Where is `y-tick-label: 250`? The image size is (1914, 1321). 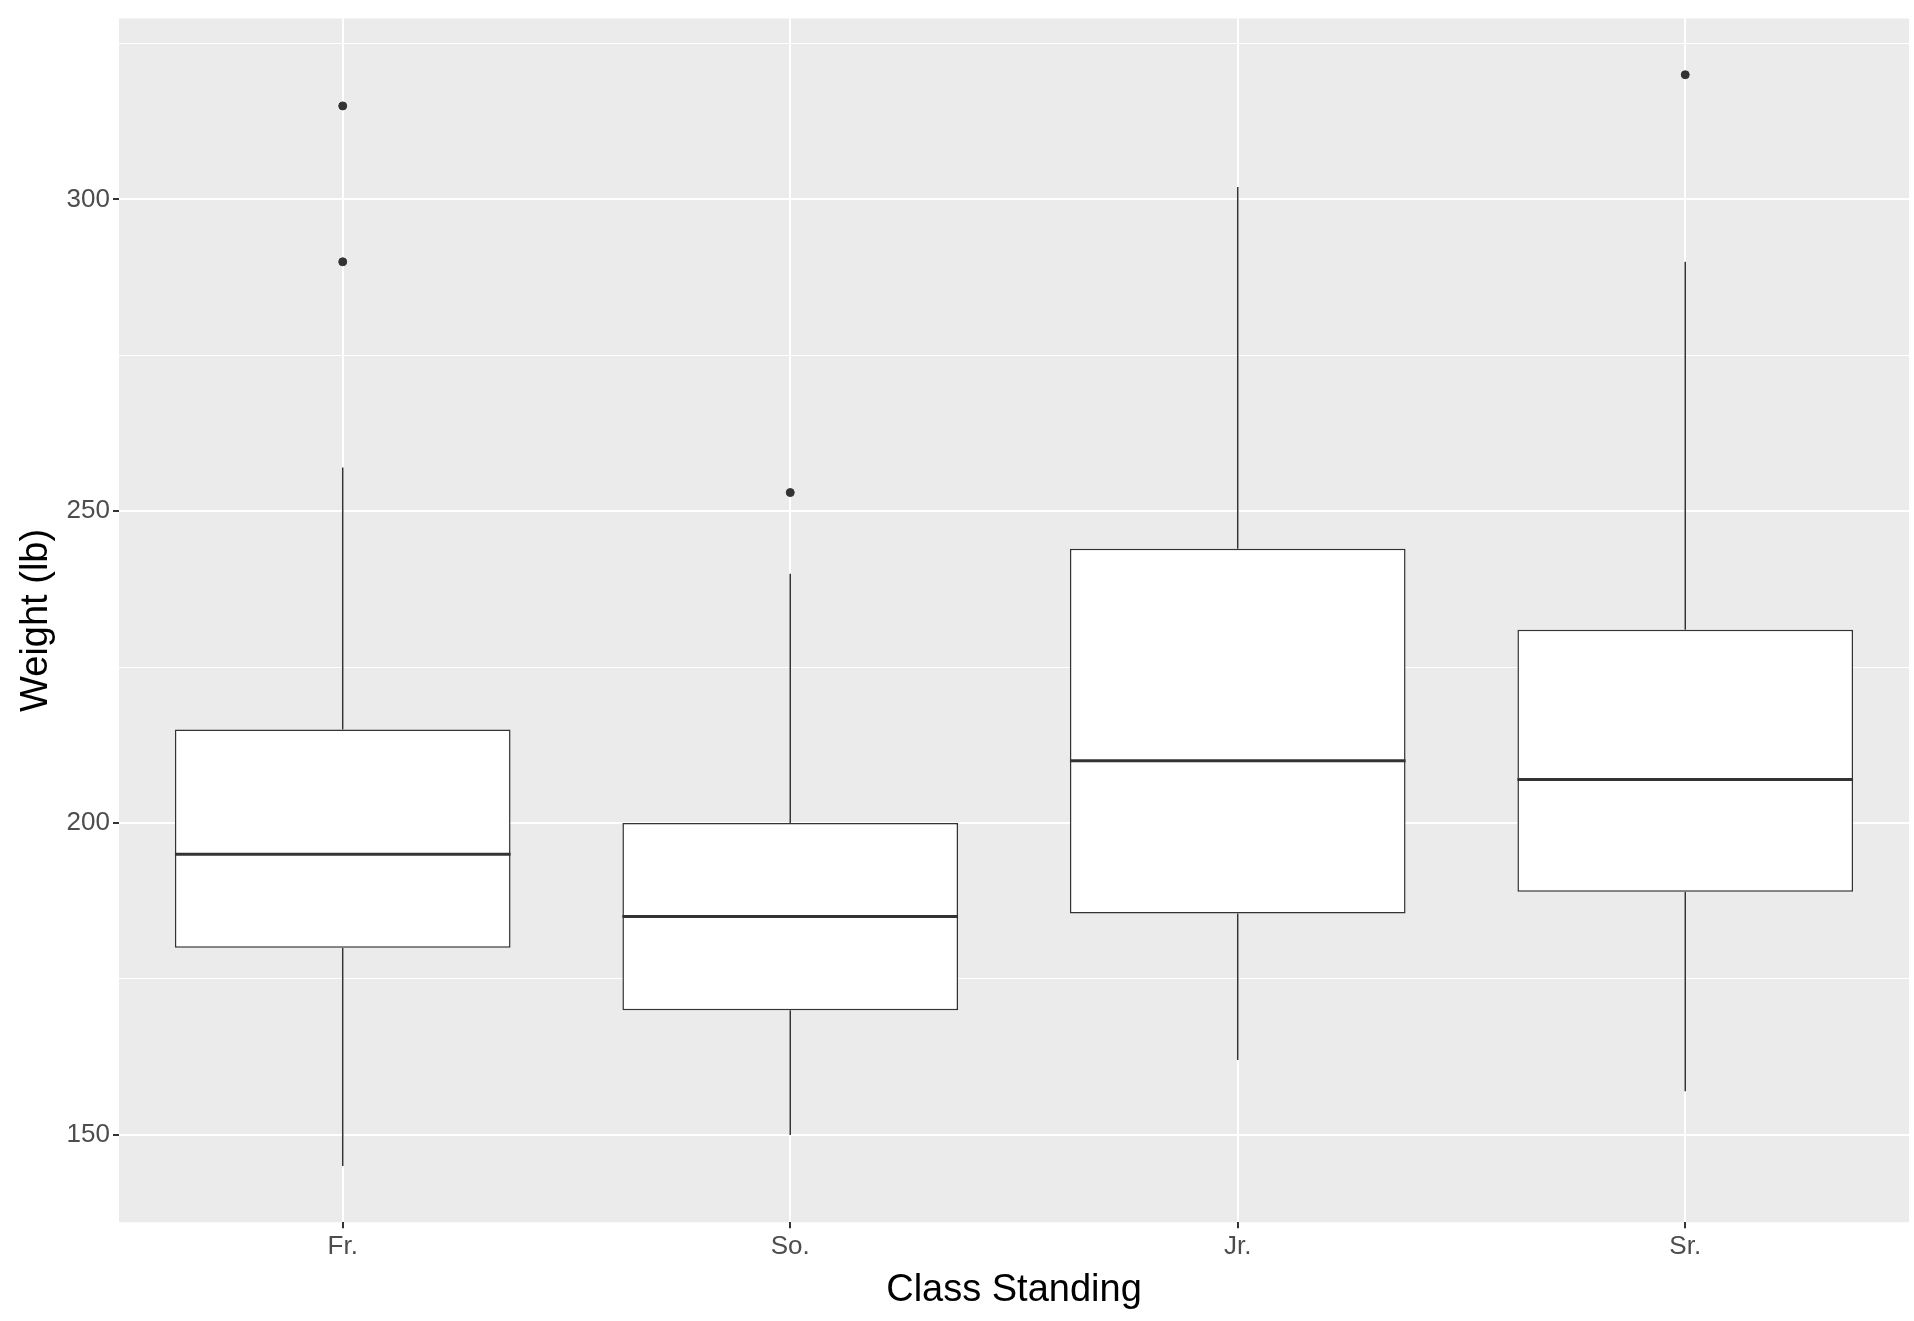
y-tick-label: 250 is located at coordinates (88, 509).